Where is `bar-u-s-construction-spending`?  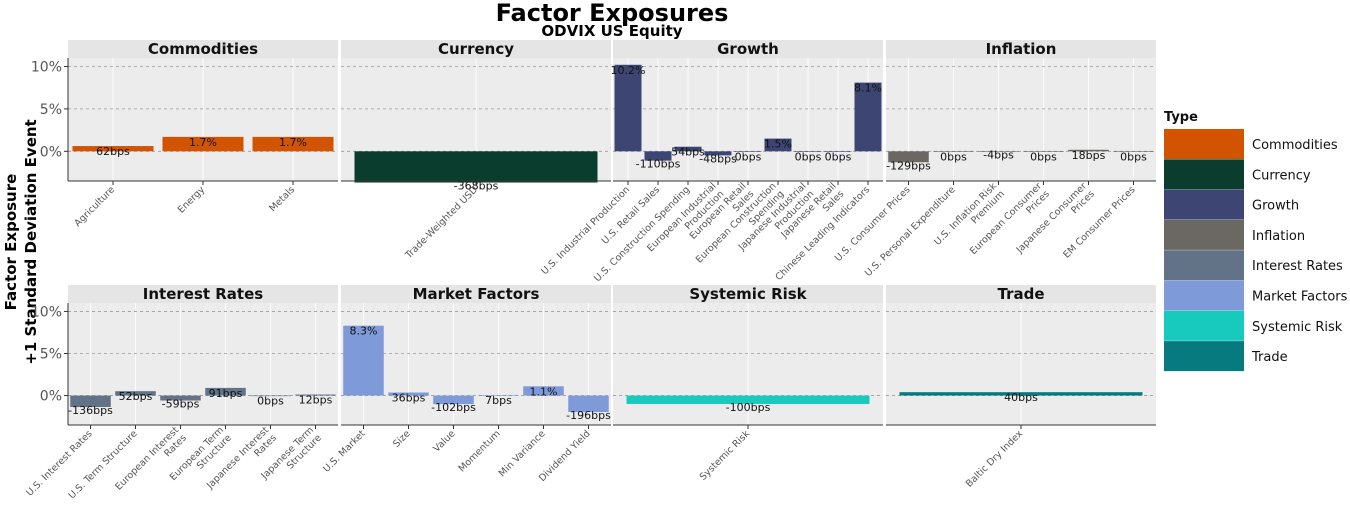 bar-u-s-construction-spending is located at coordinates (688, 149).